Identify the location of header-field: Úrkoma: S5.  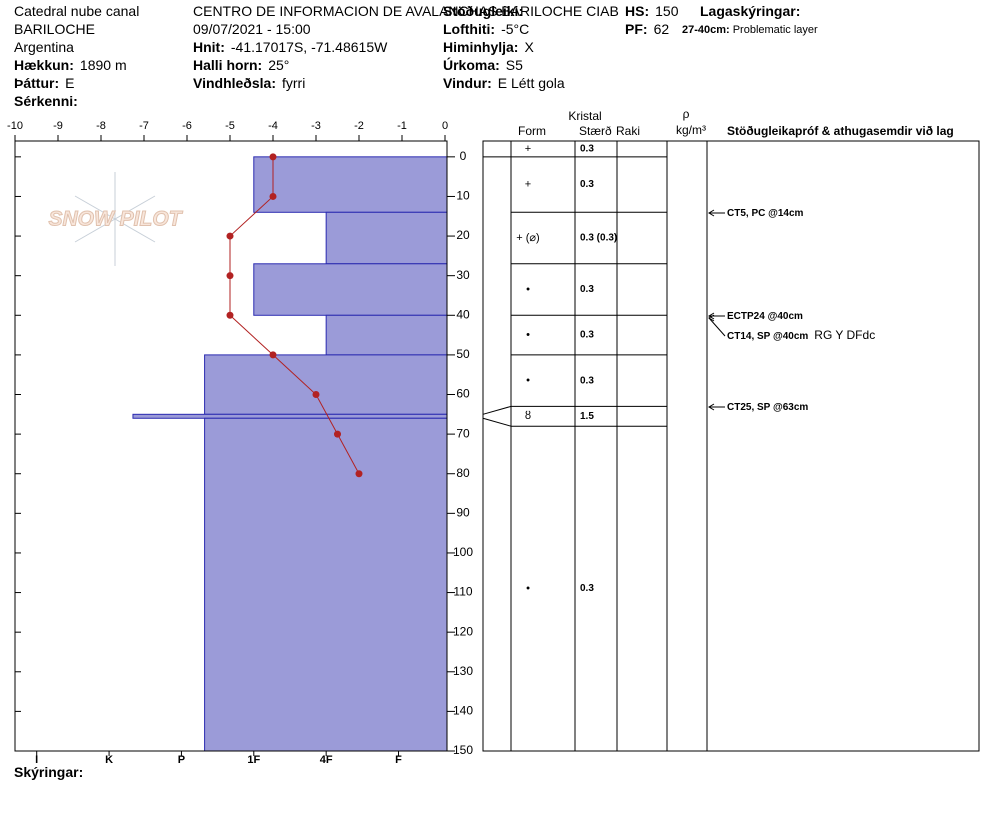
(483, 64).